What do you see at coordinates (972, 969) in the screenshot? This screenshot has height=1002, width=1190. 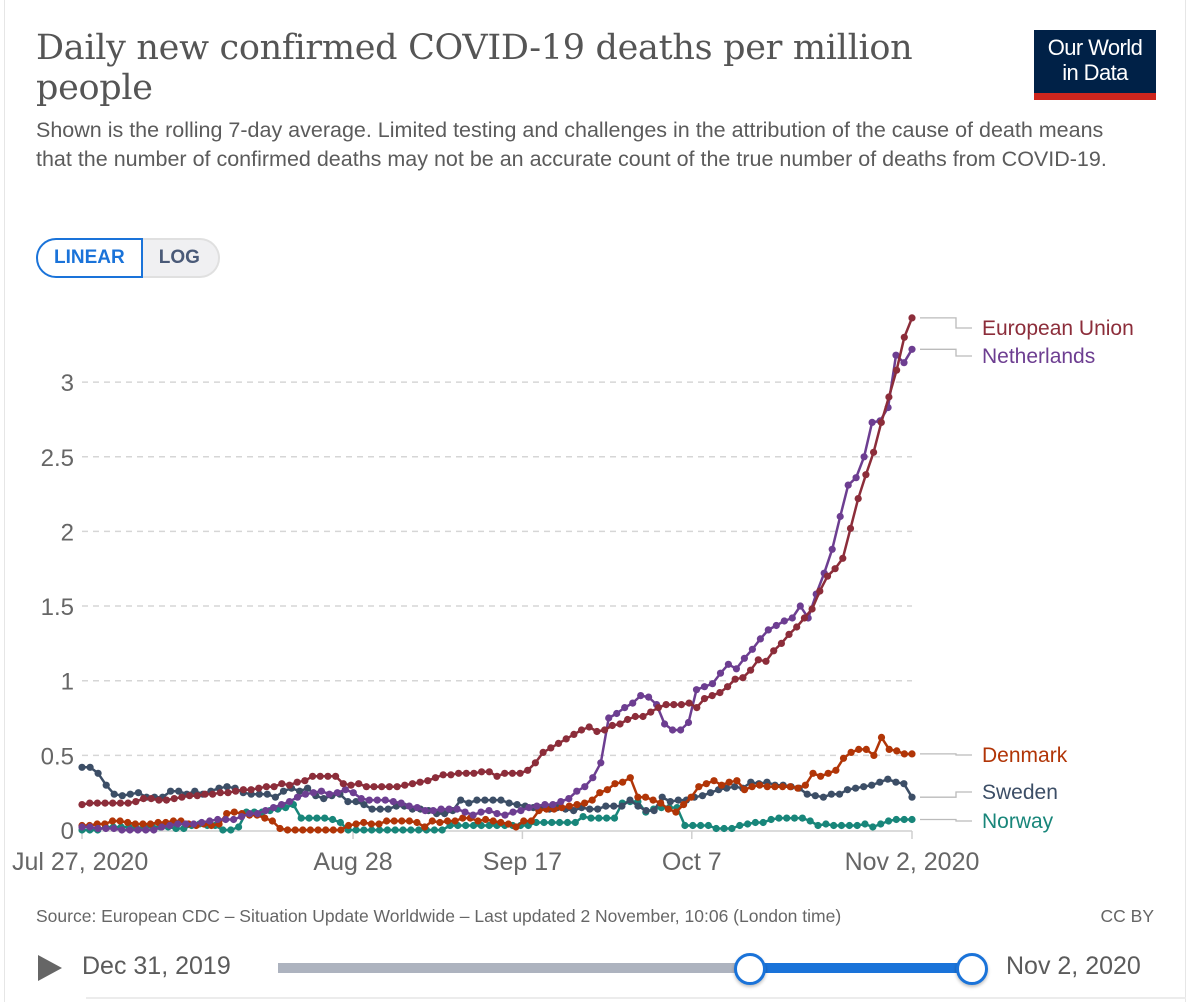 I see `timeline-end-handle` at bounding box center [972, 969].